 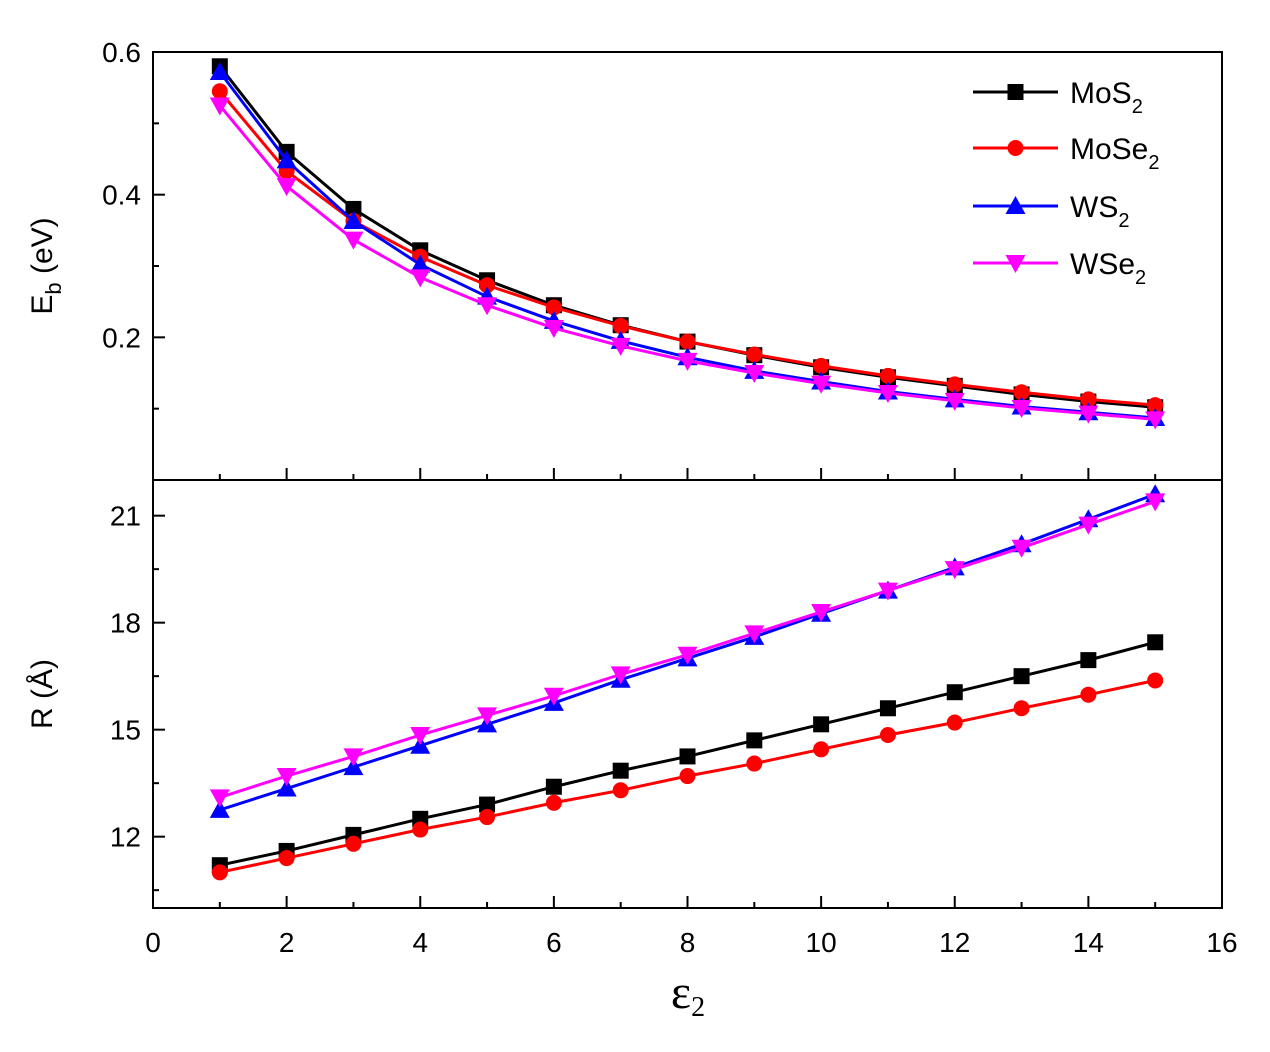 What do you see at coordinates (1015, 264) in the screenshot?
I see `legend-marker-WSe2` at bounding box center [1015, 264].